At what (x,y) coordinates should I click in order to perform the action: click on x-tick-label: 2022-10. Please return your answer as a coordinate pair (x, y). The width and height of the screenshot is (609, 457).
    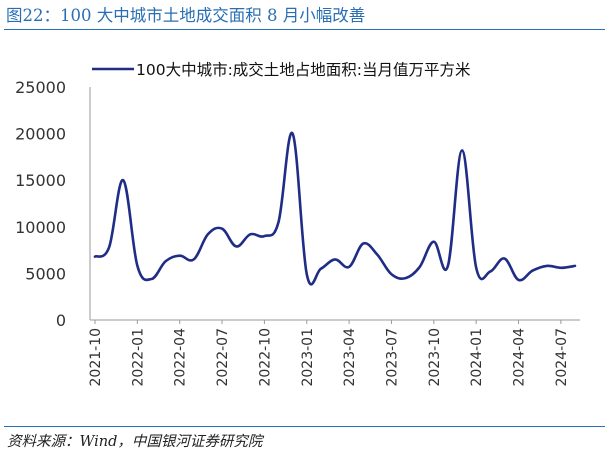
    Looking at the image, I should click on (265, 357).